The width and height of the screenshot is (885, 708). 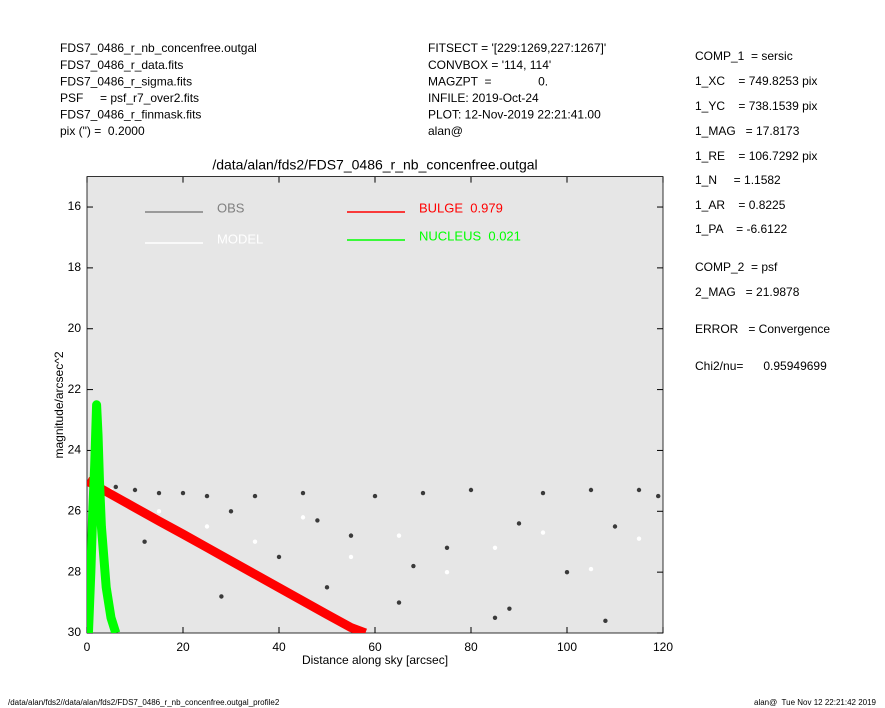 I want to click on header-left-line: FDS7_0486_r_finmask.fits, so click(x=130, y=115).